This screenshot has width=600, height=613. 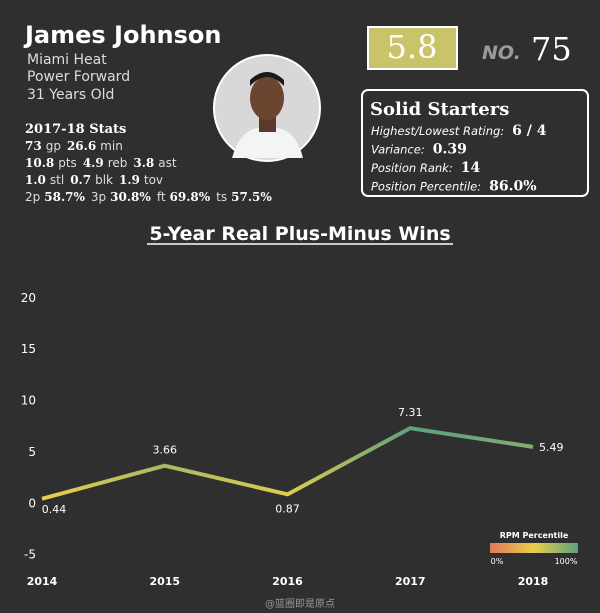 I want to click on rank: 75, so click(x=551, y=49).